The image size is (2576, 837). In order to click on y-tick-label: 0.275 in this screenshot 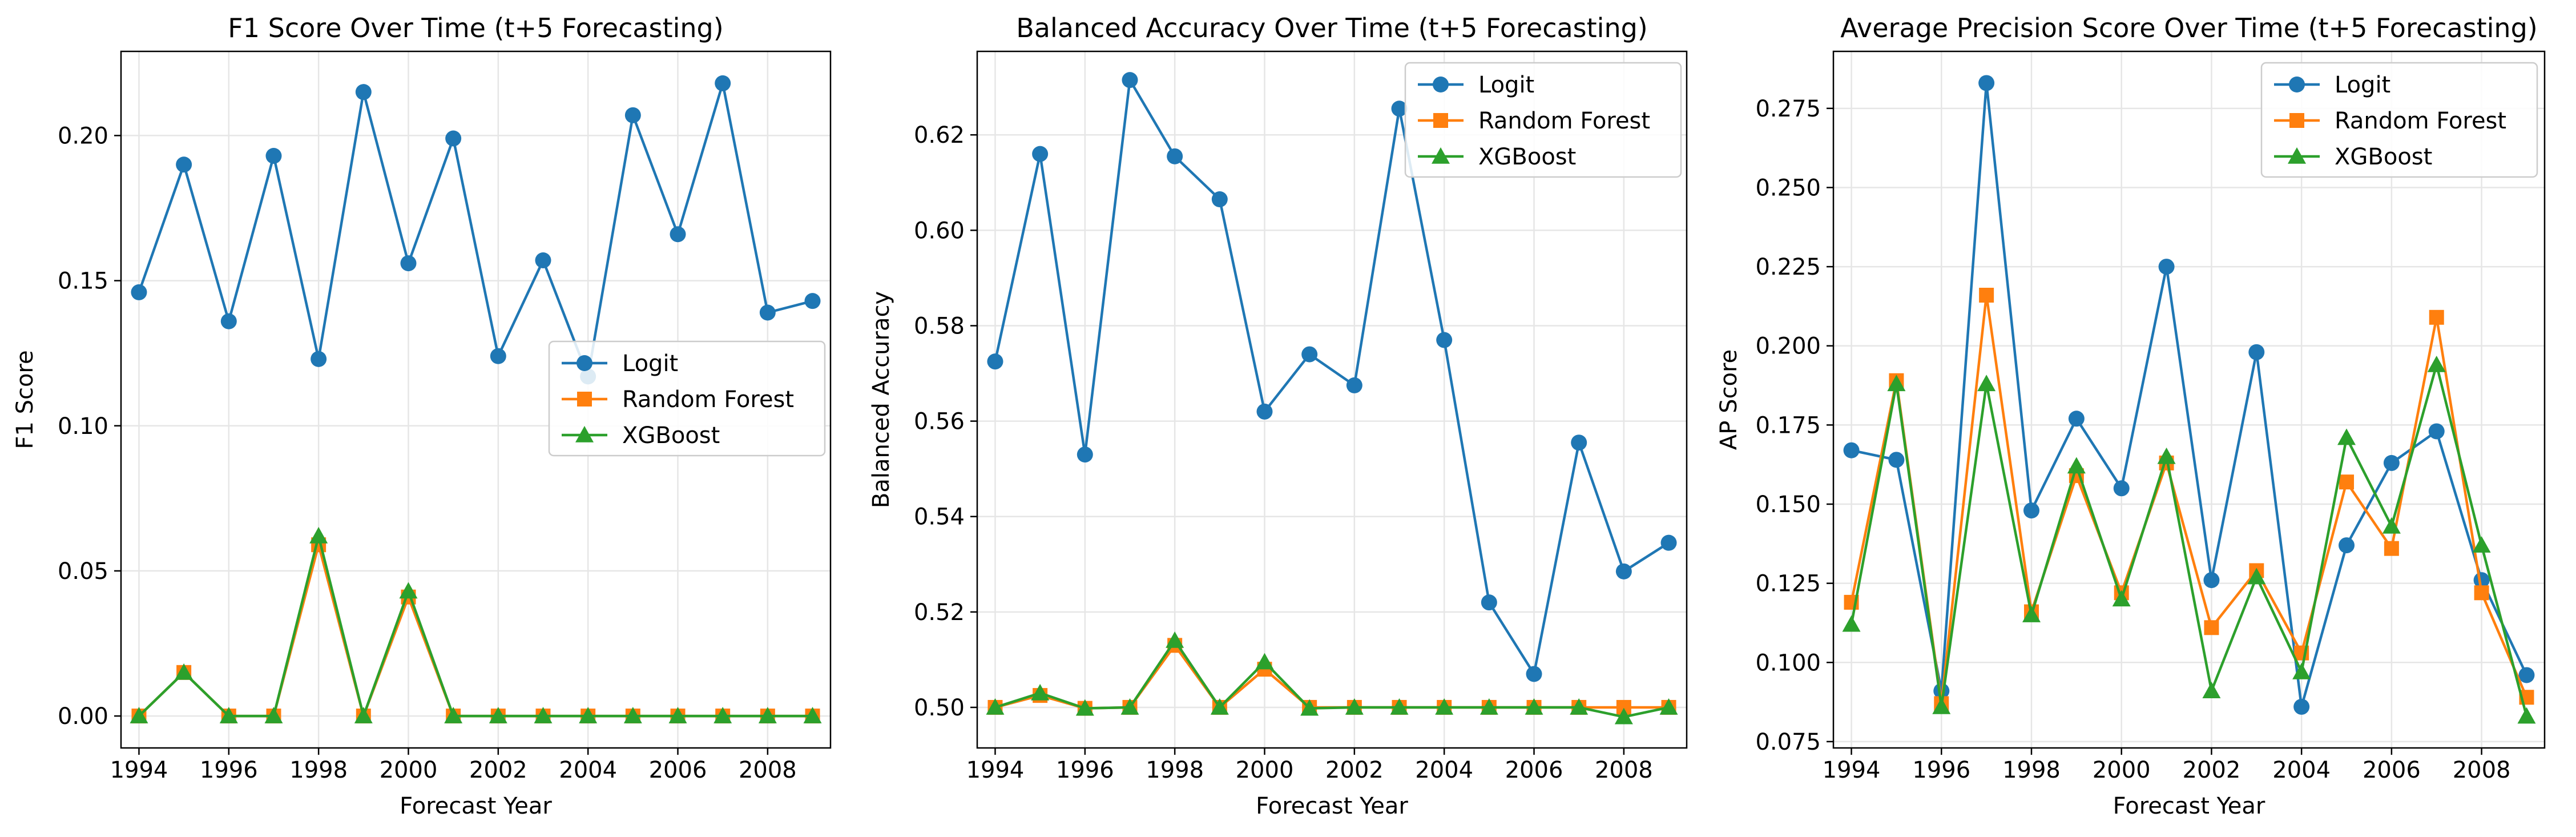, I will do `click(1788, 109)`.